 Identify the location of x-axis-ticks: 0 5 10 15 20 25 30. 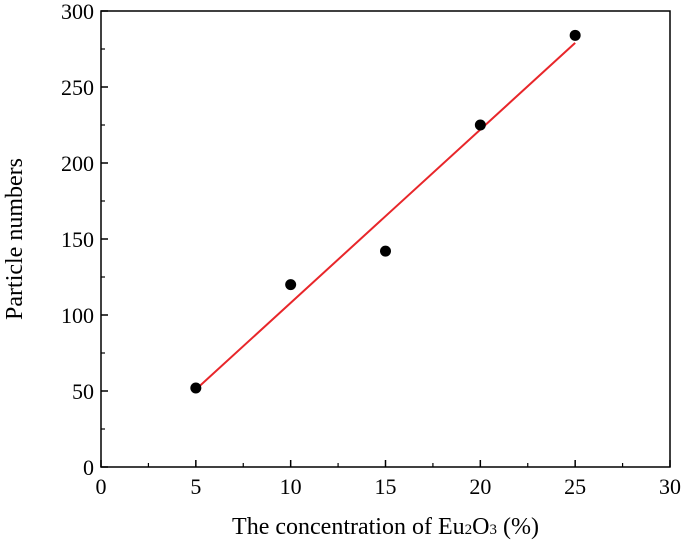
(388, 479).